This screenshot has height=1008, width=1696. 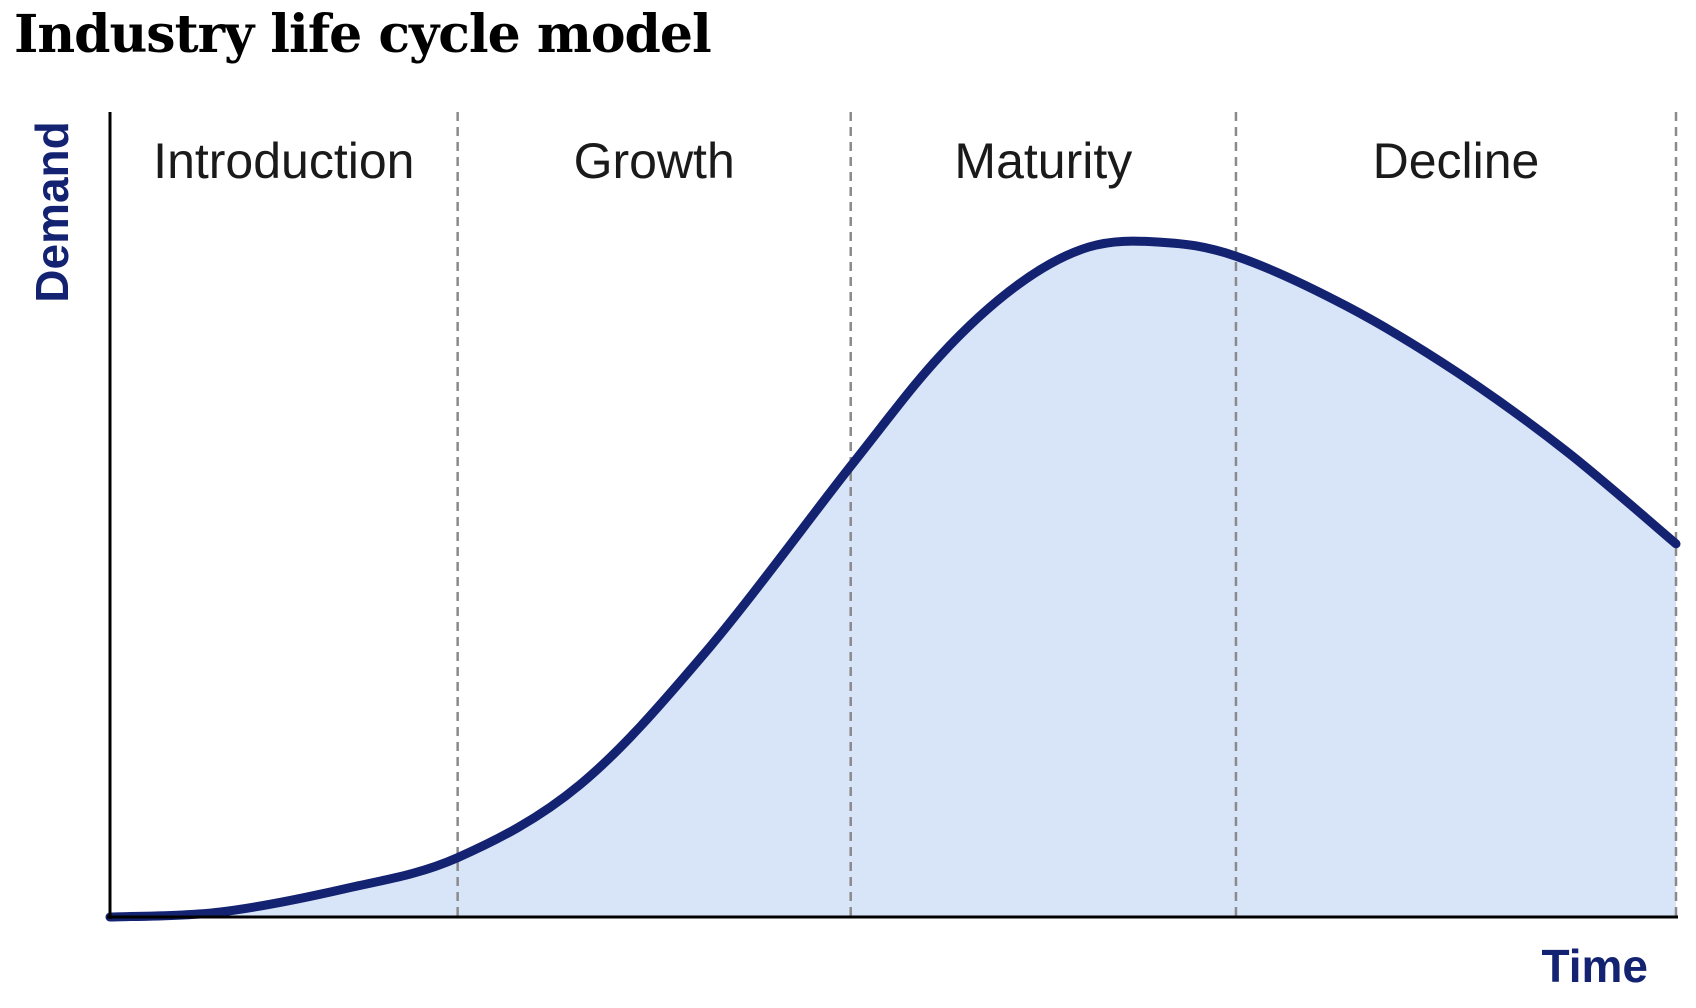 I want to click on chart-title: Industry life cycle model, so click(x=363, y=34).